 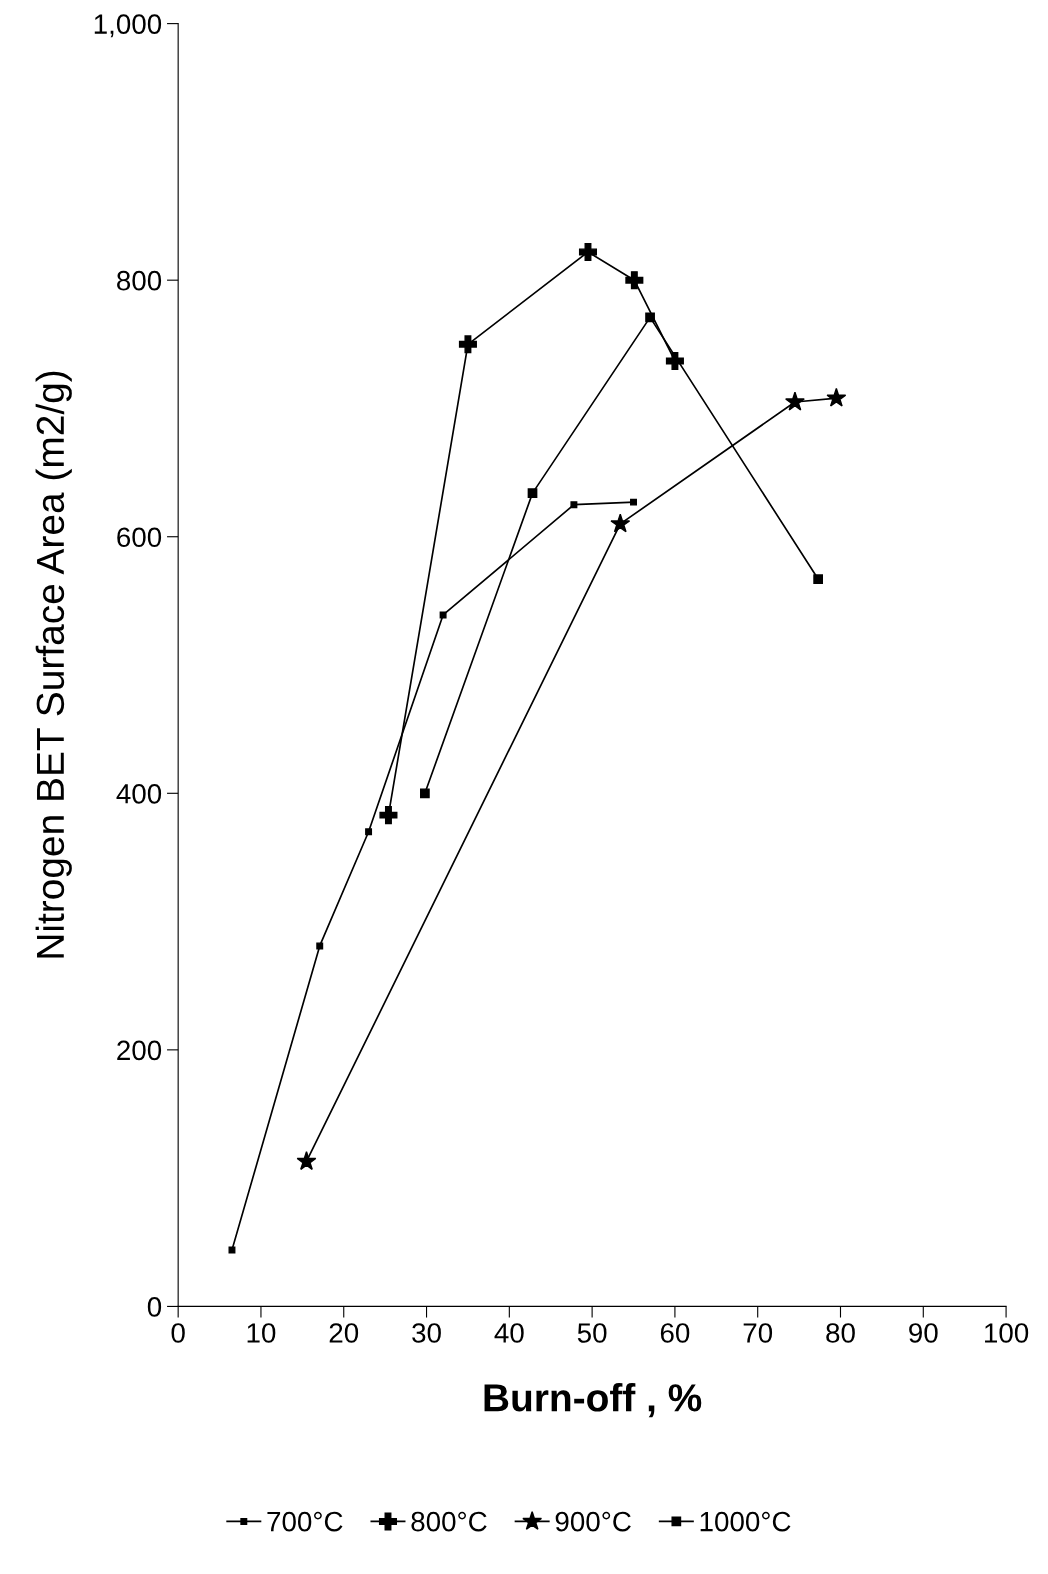 What do you see at coordinates (758, 1333) in the screenshot?
I see `x-tick-label: 70` at bounding box center [758, 1333].